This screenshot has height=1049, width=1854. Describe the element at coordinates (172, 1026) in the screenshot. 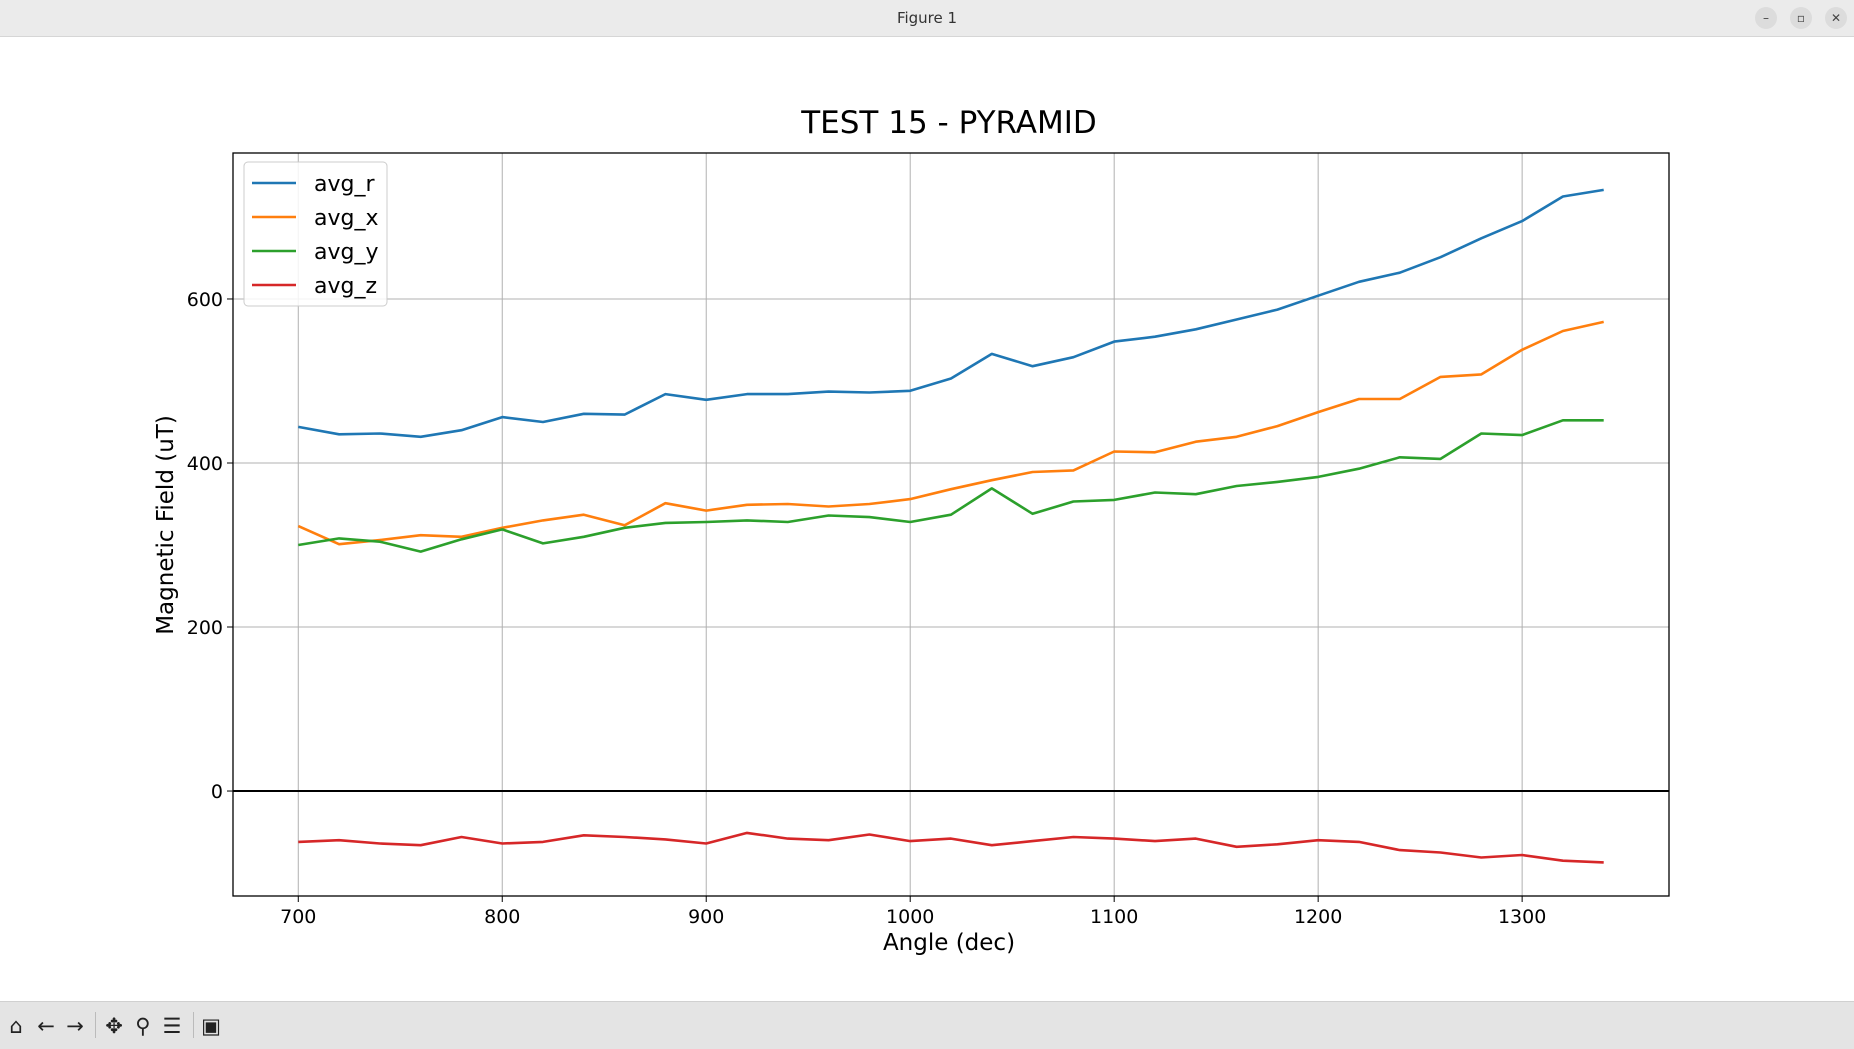

I see `sliders-icon: ☰` at that location.